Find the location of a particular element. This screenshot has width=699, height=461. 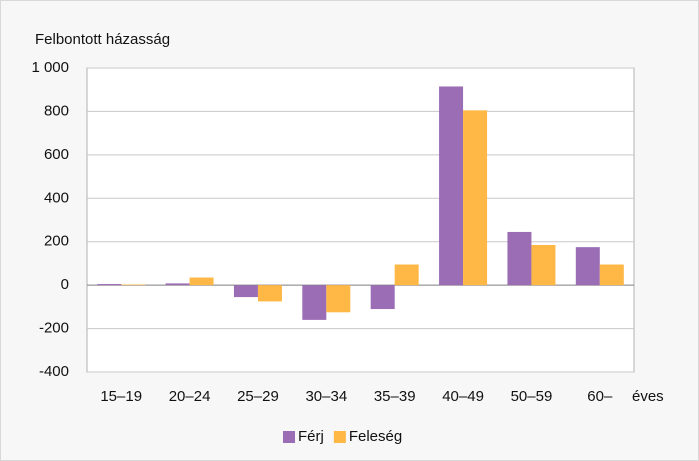

x-tick-label: 50–59 is located at coordinates (532, 396).